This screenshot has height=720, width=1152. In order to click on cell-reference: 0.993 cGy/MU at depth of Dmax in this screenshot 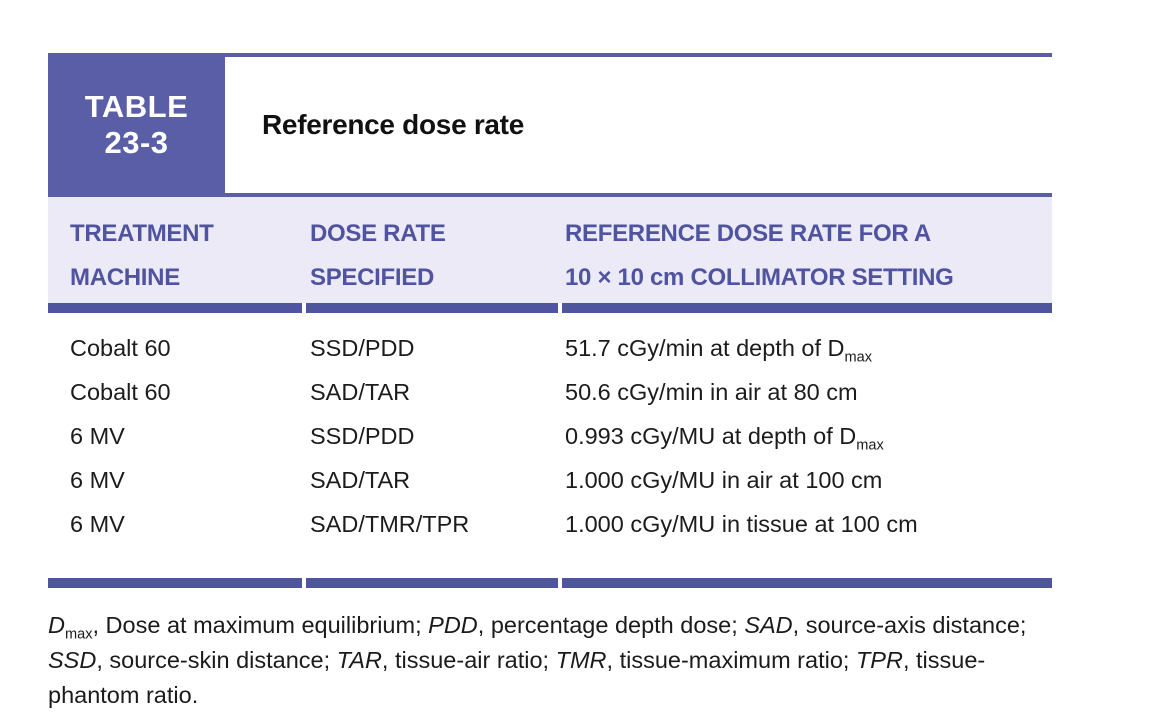, I will do `click(807, 438)`.